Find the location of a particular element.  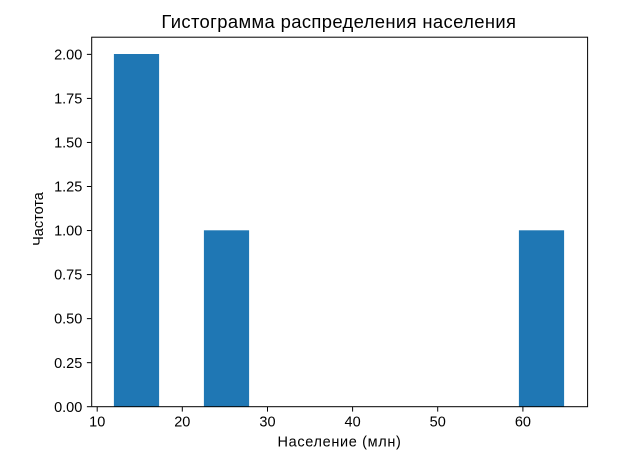

svg-text:Гистограмма распределения насе: Гистограмма распределения населения is located at coordinates (338, 21).